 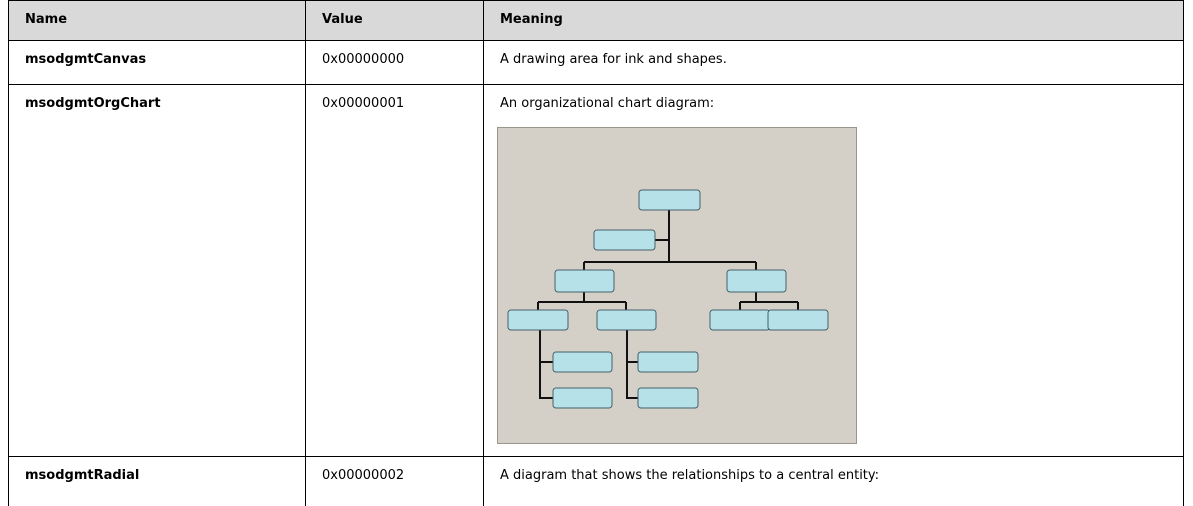 What do you see at coordinates (93, 103) in the screenshot?
I see `cell-name: msodgmtOrgChart` at bounding box center [93, 103].